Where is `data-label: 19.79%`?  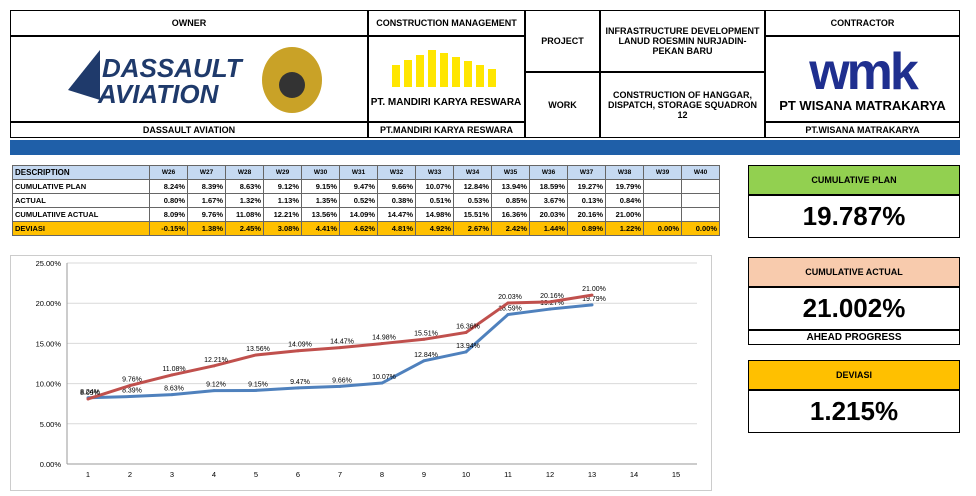 data-label: 19.79% is located at coordinates (594, 299).